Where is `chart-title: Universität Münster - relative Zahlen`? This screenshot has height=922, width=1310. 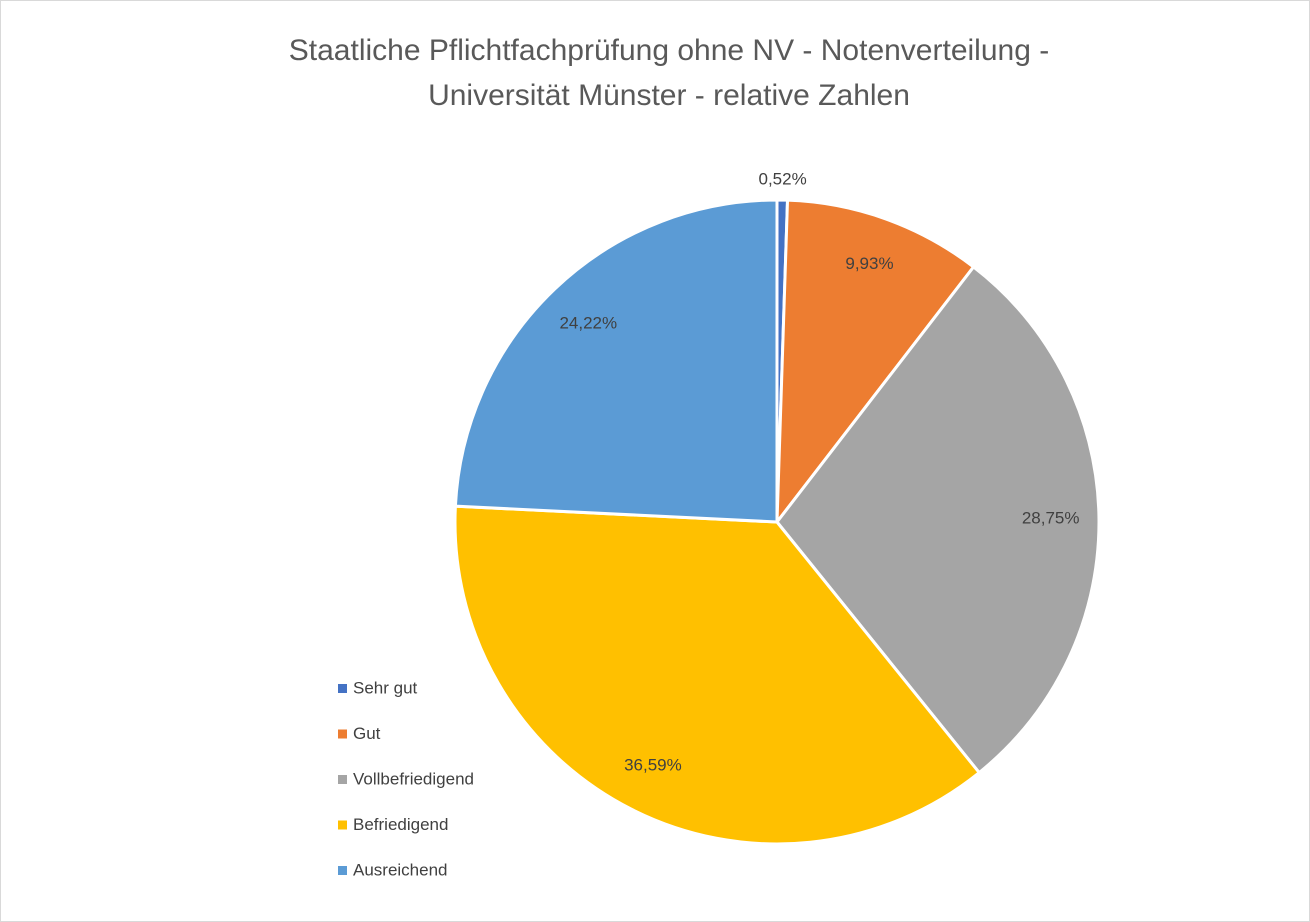 chart-title: Universität Münster - relative Zahlen is located at coordinates (669, 95).